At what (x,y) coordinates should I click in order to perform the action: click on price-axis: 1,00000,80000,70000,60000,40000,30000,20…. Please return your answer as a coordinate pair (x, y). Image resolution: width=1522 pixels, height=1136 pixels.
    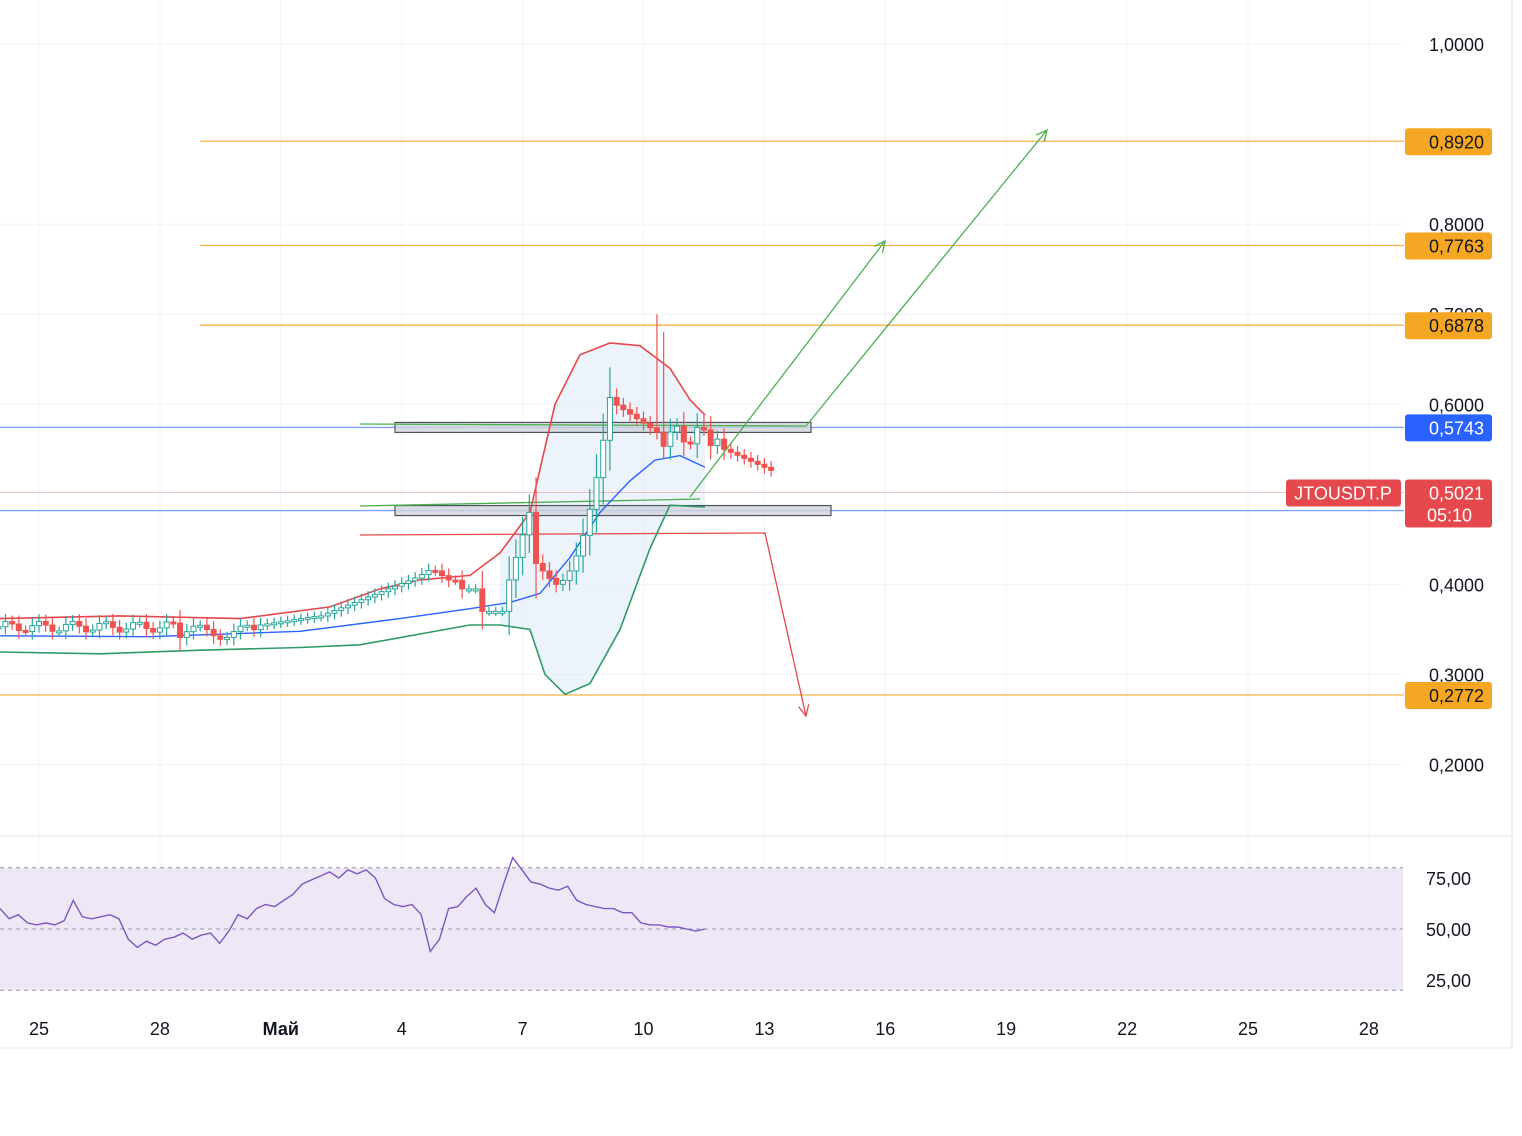
    Looking at the image, I should click on (1389, 405).